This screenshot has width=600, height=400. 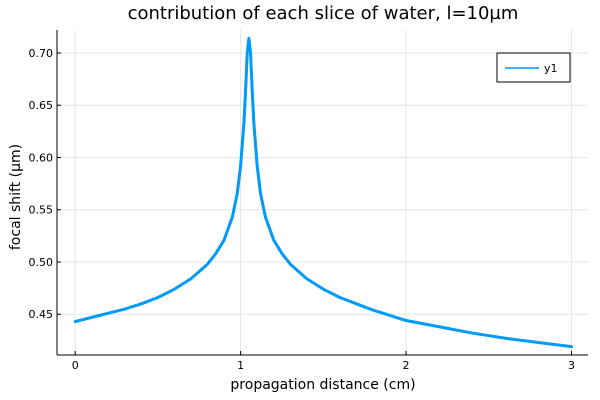 What do you see at coordinates (16, 197) in the screenshot?
I see `y-axis-label: focal shift (µm)` at bounding box center [16, 197].